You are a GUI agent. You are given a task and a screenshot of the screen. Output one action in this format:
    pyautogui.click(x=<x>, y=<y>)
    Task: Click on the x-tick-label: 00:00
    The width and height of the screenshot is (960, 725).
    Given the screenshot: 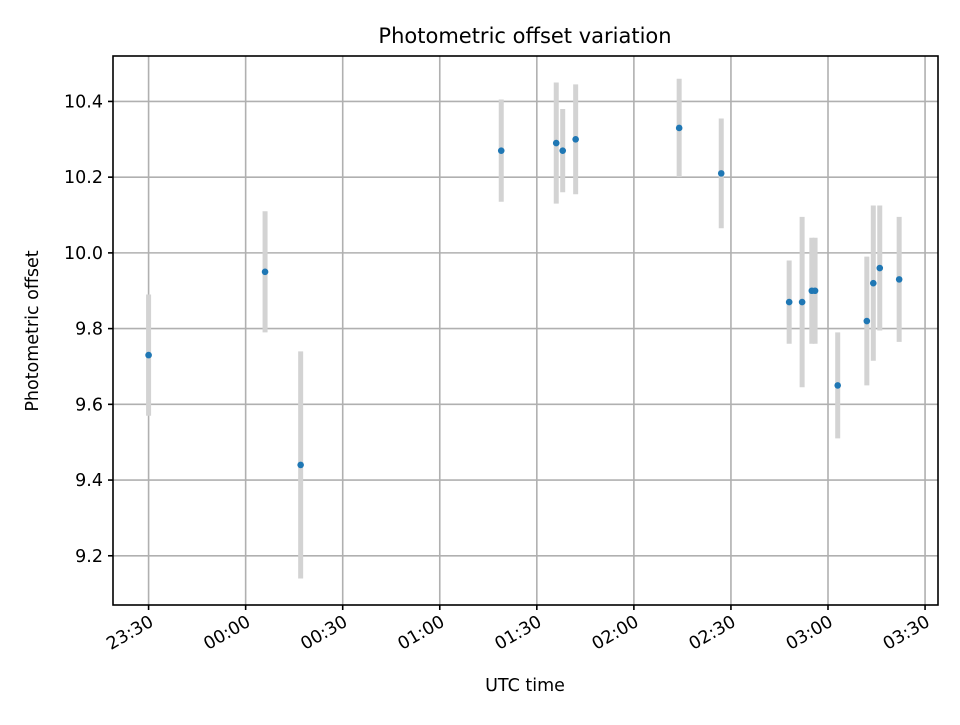 What is the action you would take?
    pyautogui.click(x=227, y=633)
    